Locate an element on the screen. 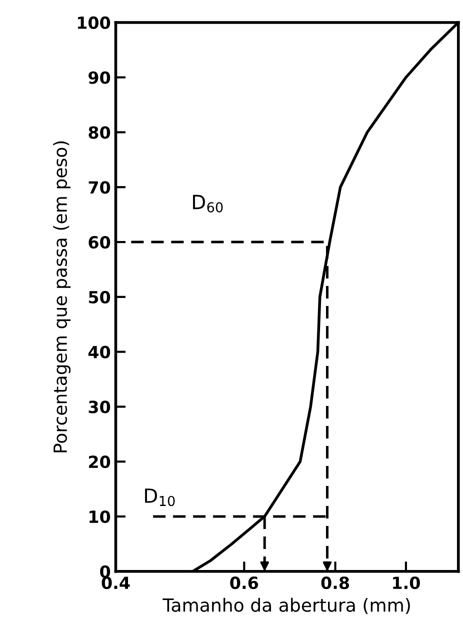  x-tick-label: 0.8 is located at coordinates (335, 583).